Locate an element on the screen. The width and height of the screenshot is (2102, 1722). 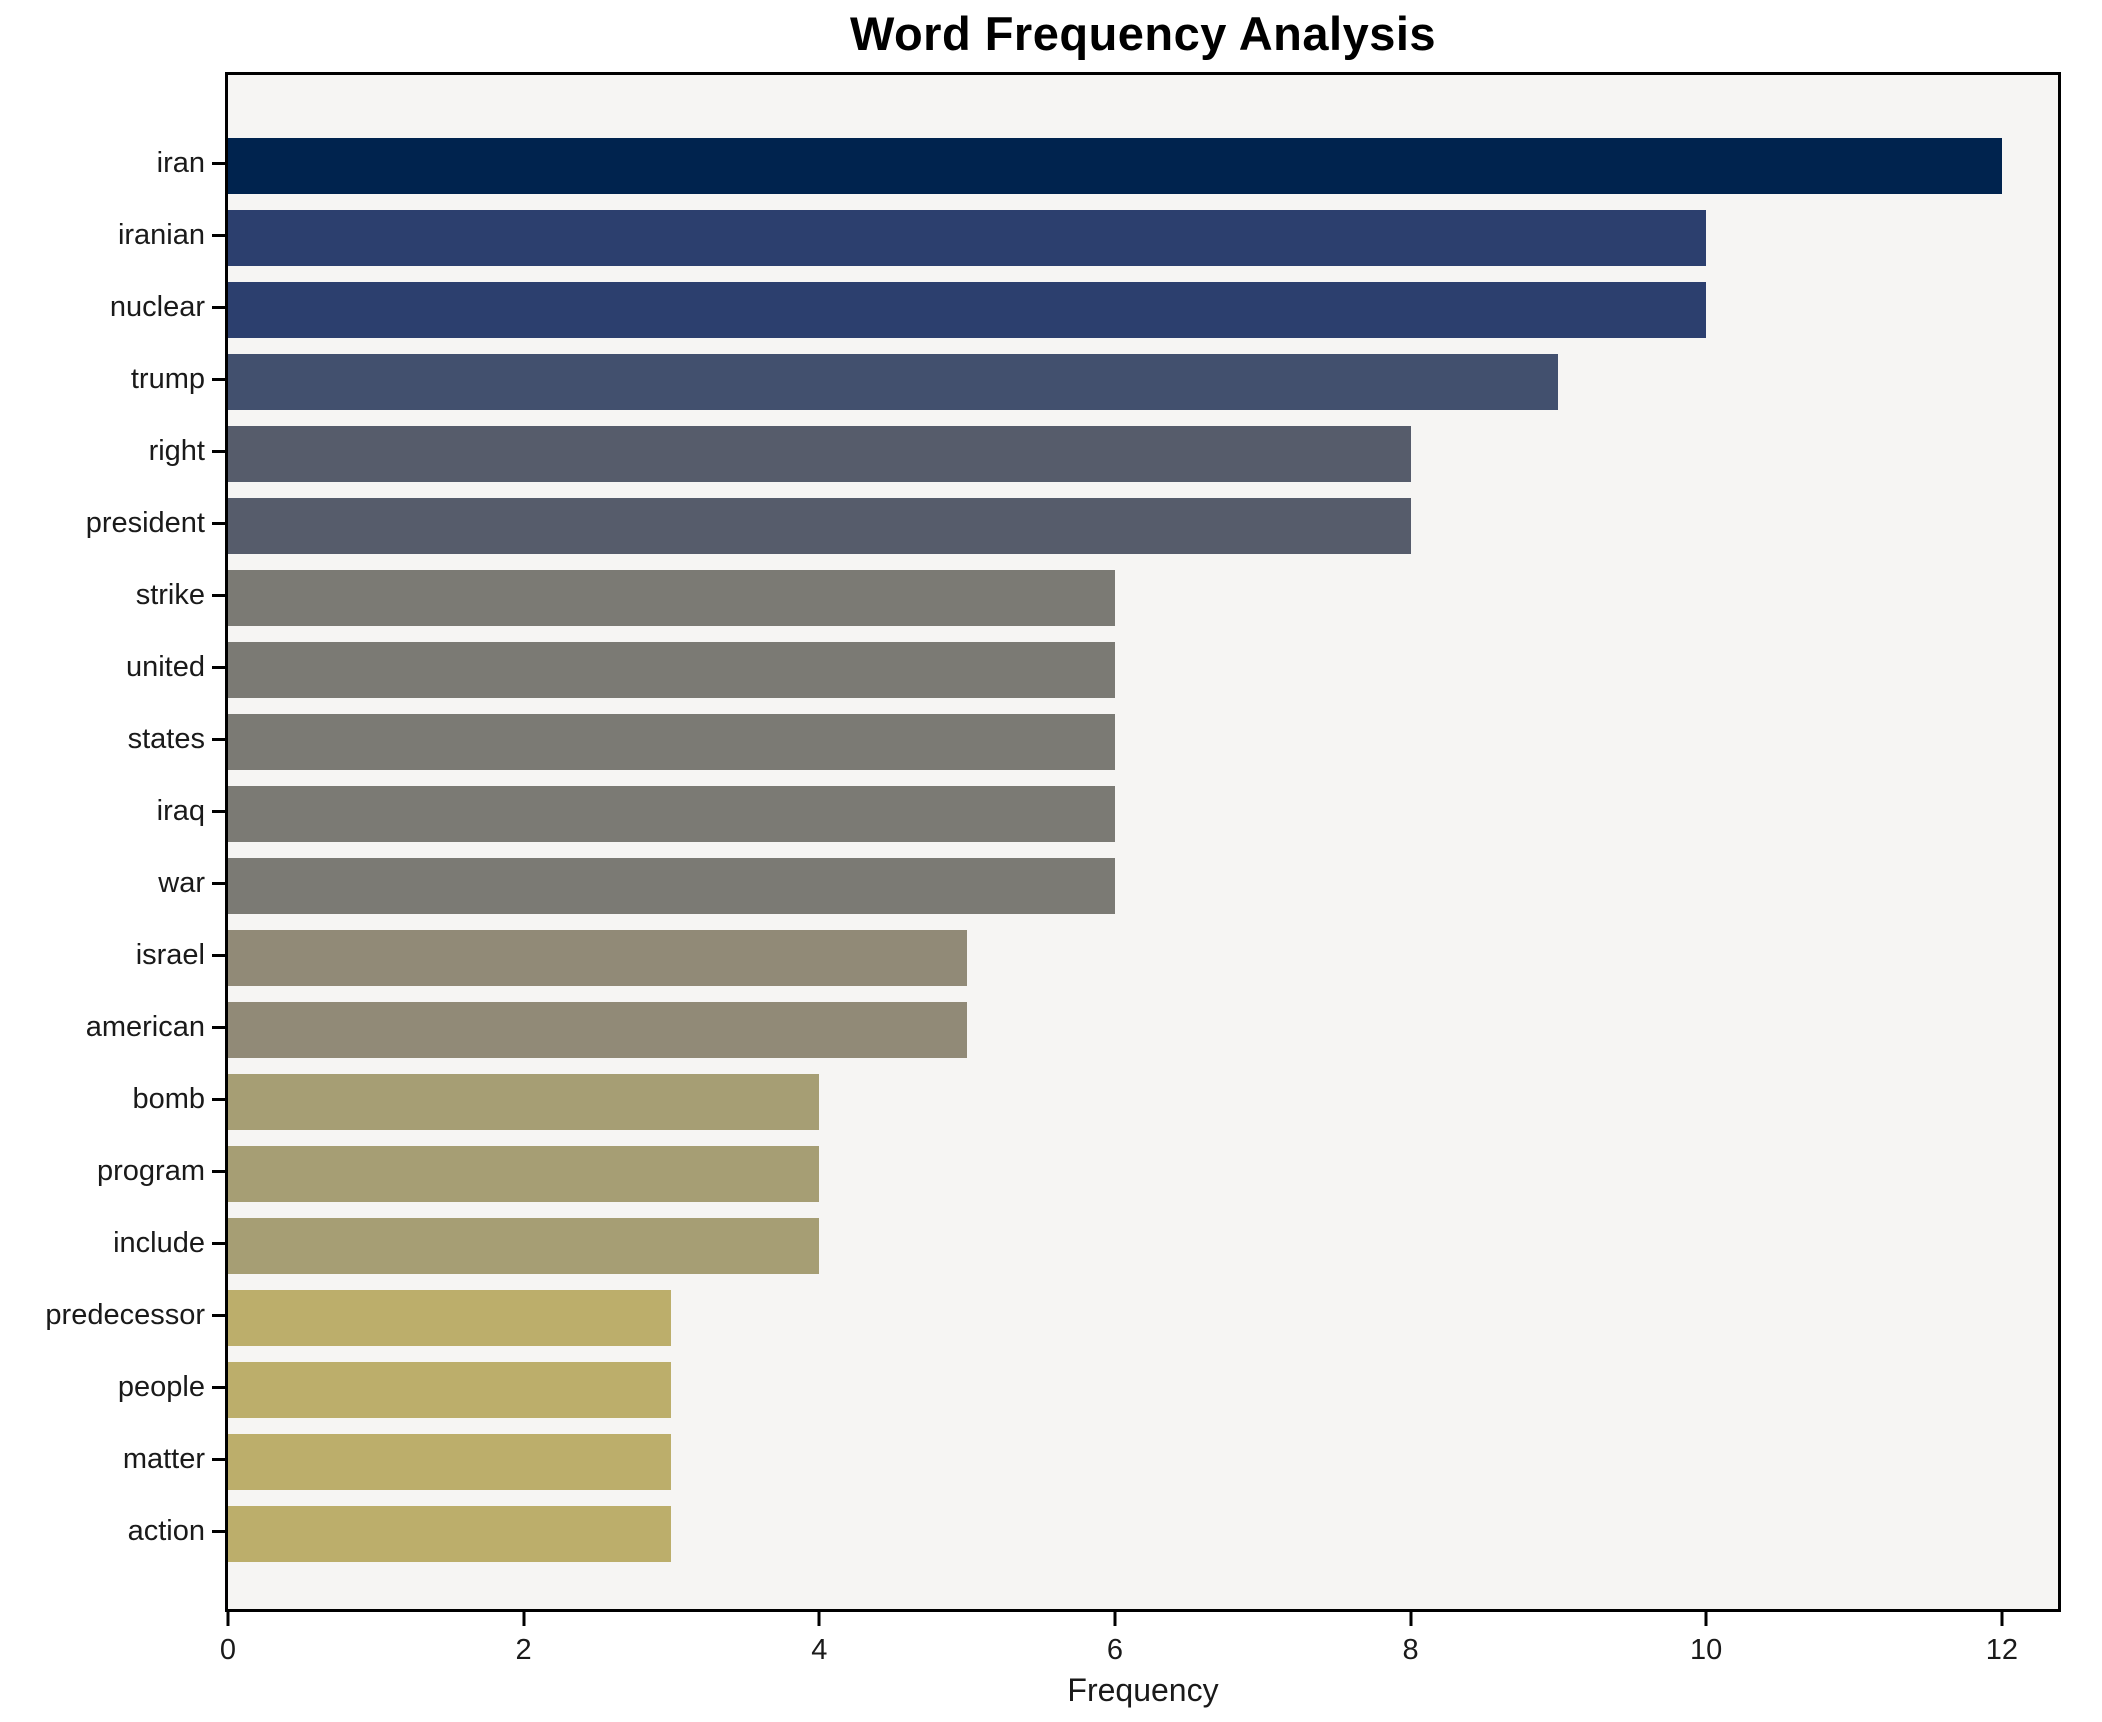
x-tick-label-2: 2 is located at coordinates (523, 1650).